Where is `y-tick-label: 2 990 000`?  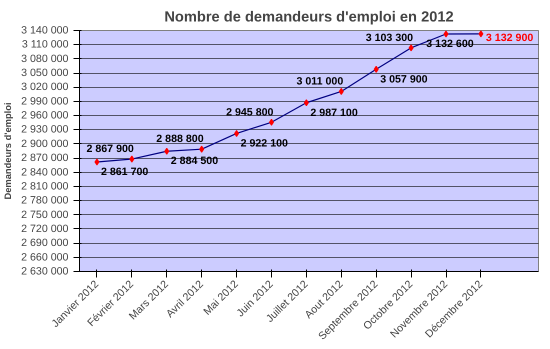 y-tick-label: 2 990 000 is located at coordinates (45, 101).